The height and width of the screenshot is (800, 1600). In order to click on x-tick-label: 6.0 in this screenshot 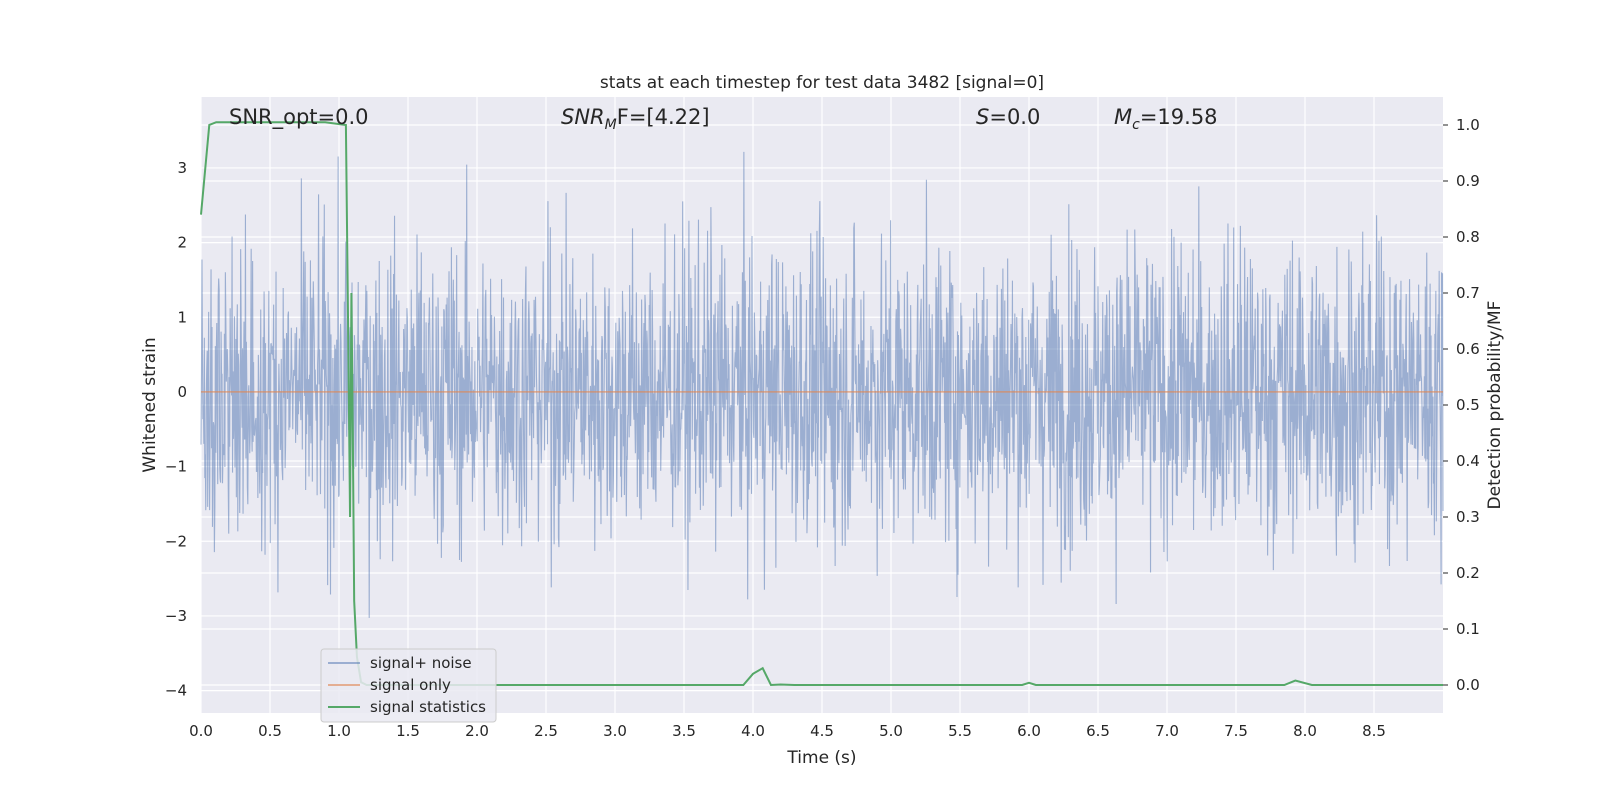, I will do `click(1029, 731)`.